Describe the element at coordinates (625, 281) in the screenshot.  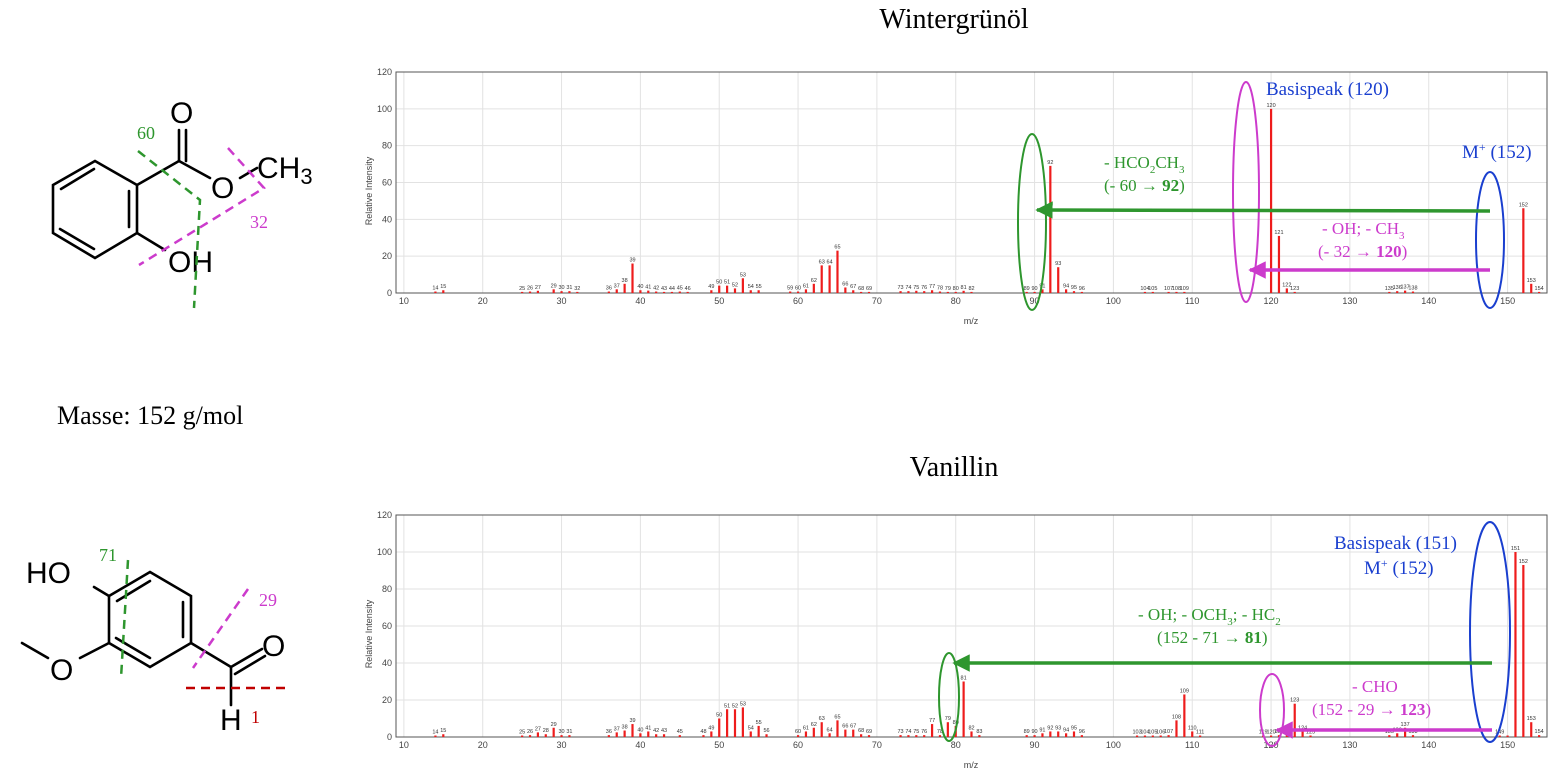
I see `peak-label: 38` at that location.